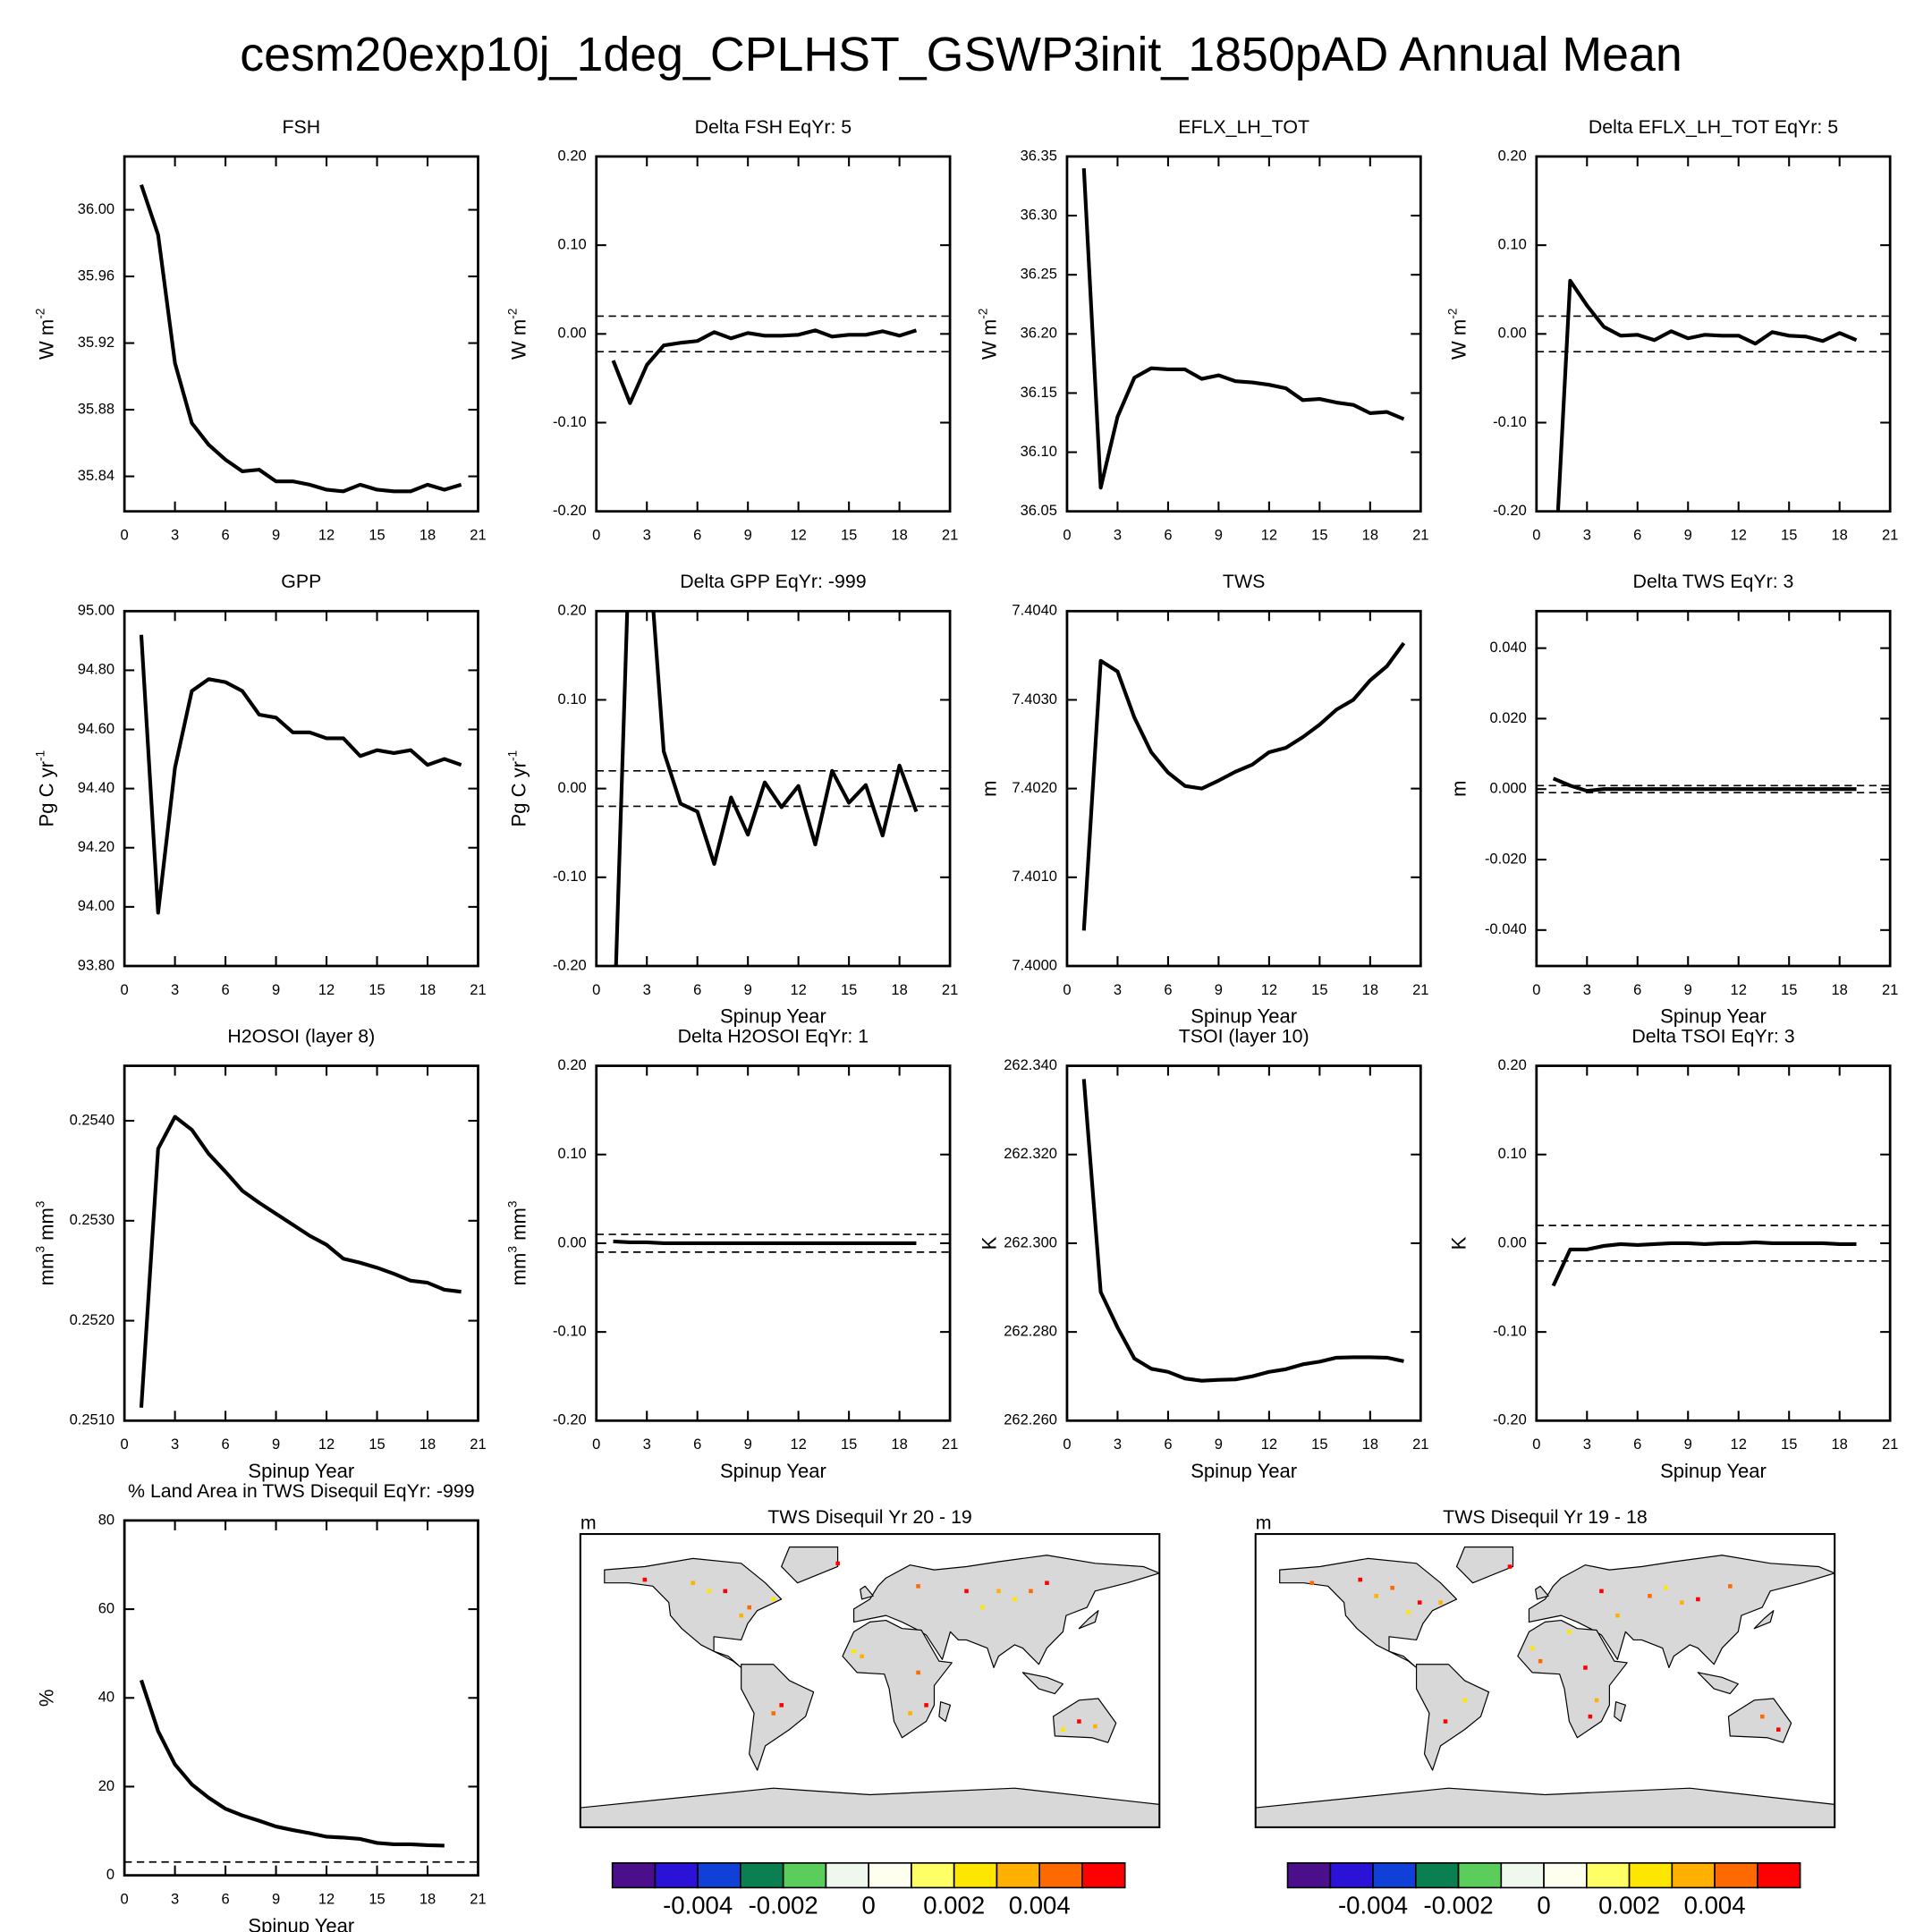 This screenshot has height=1932, width=1932. What do you see at coordinates (92, 1419) in the screenshot?
I see `y-tick-label: 0.2510` at bounding box center [92, 1419].